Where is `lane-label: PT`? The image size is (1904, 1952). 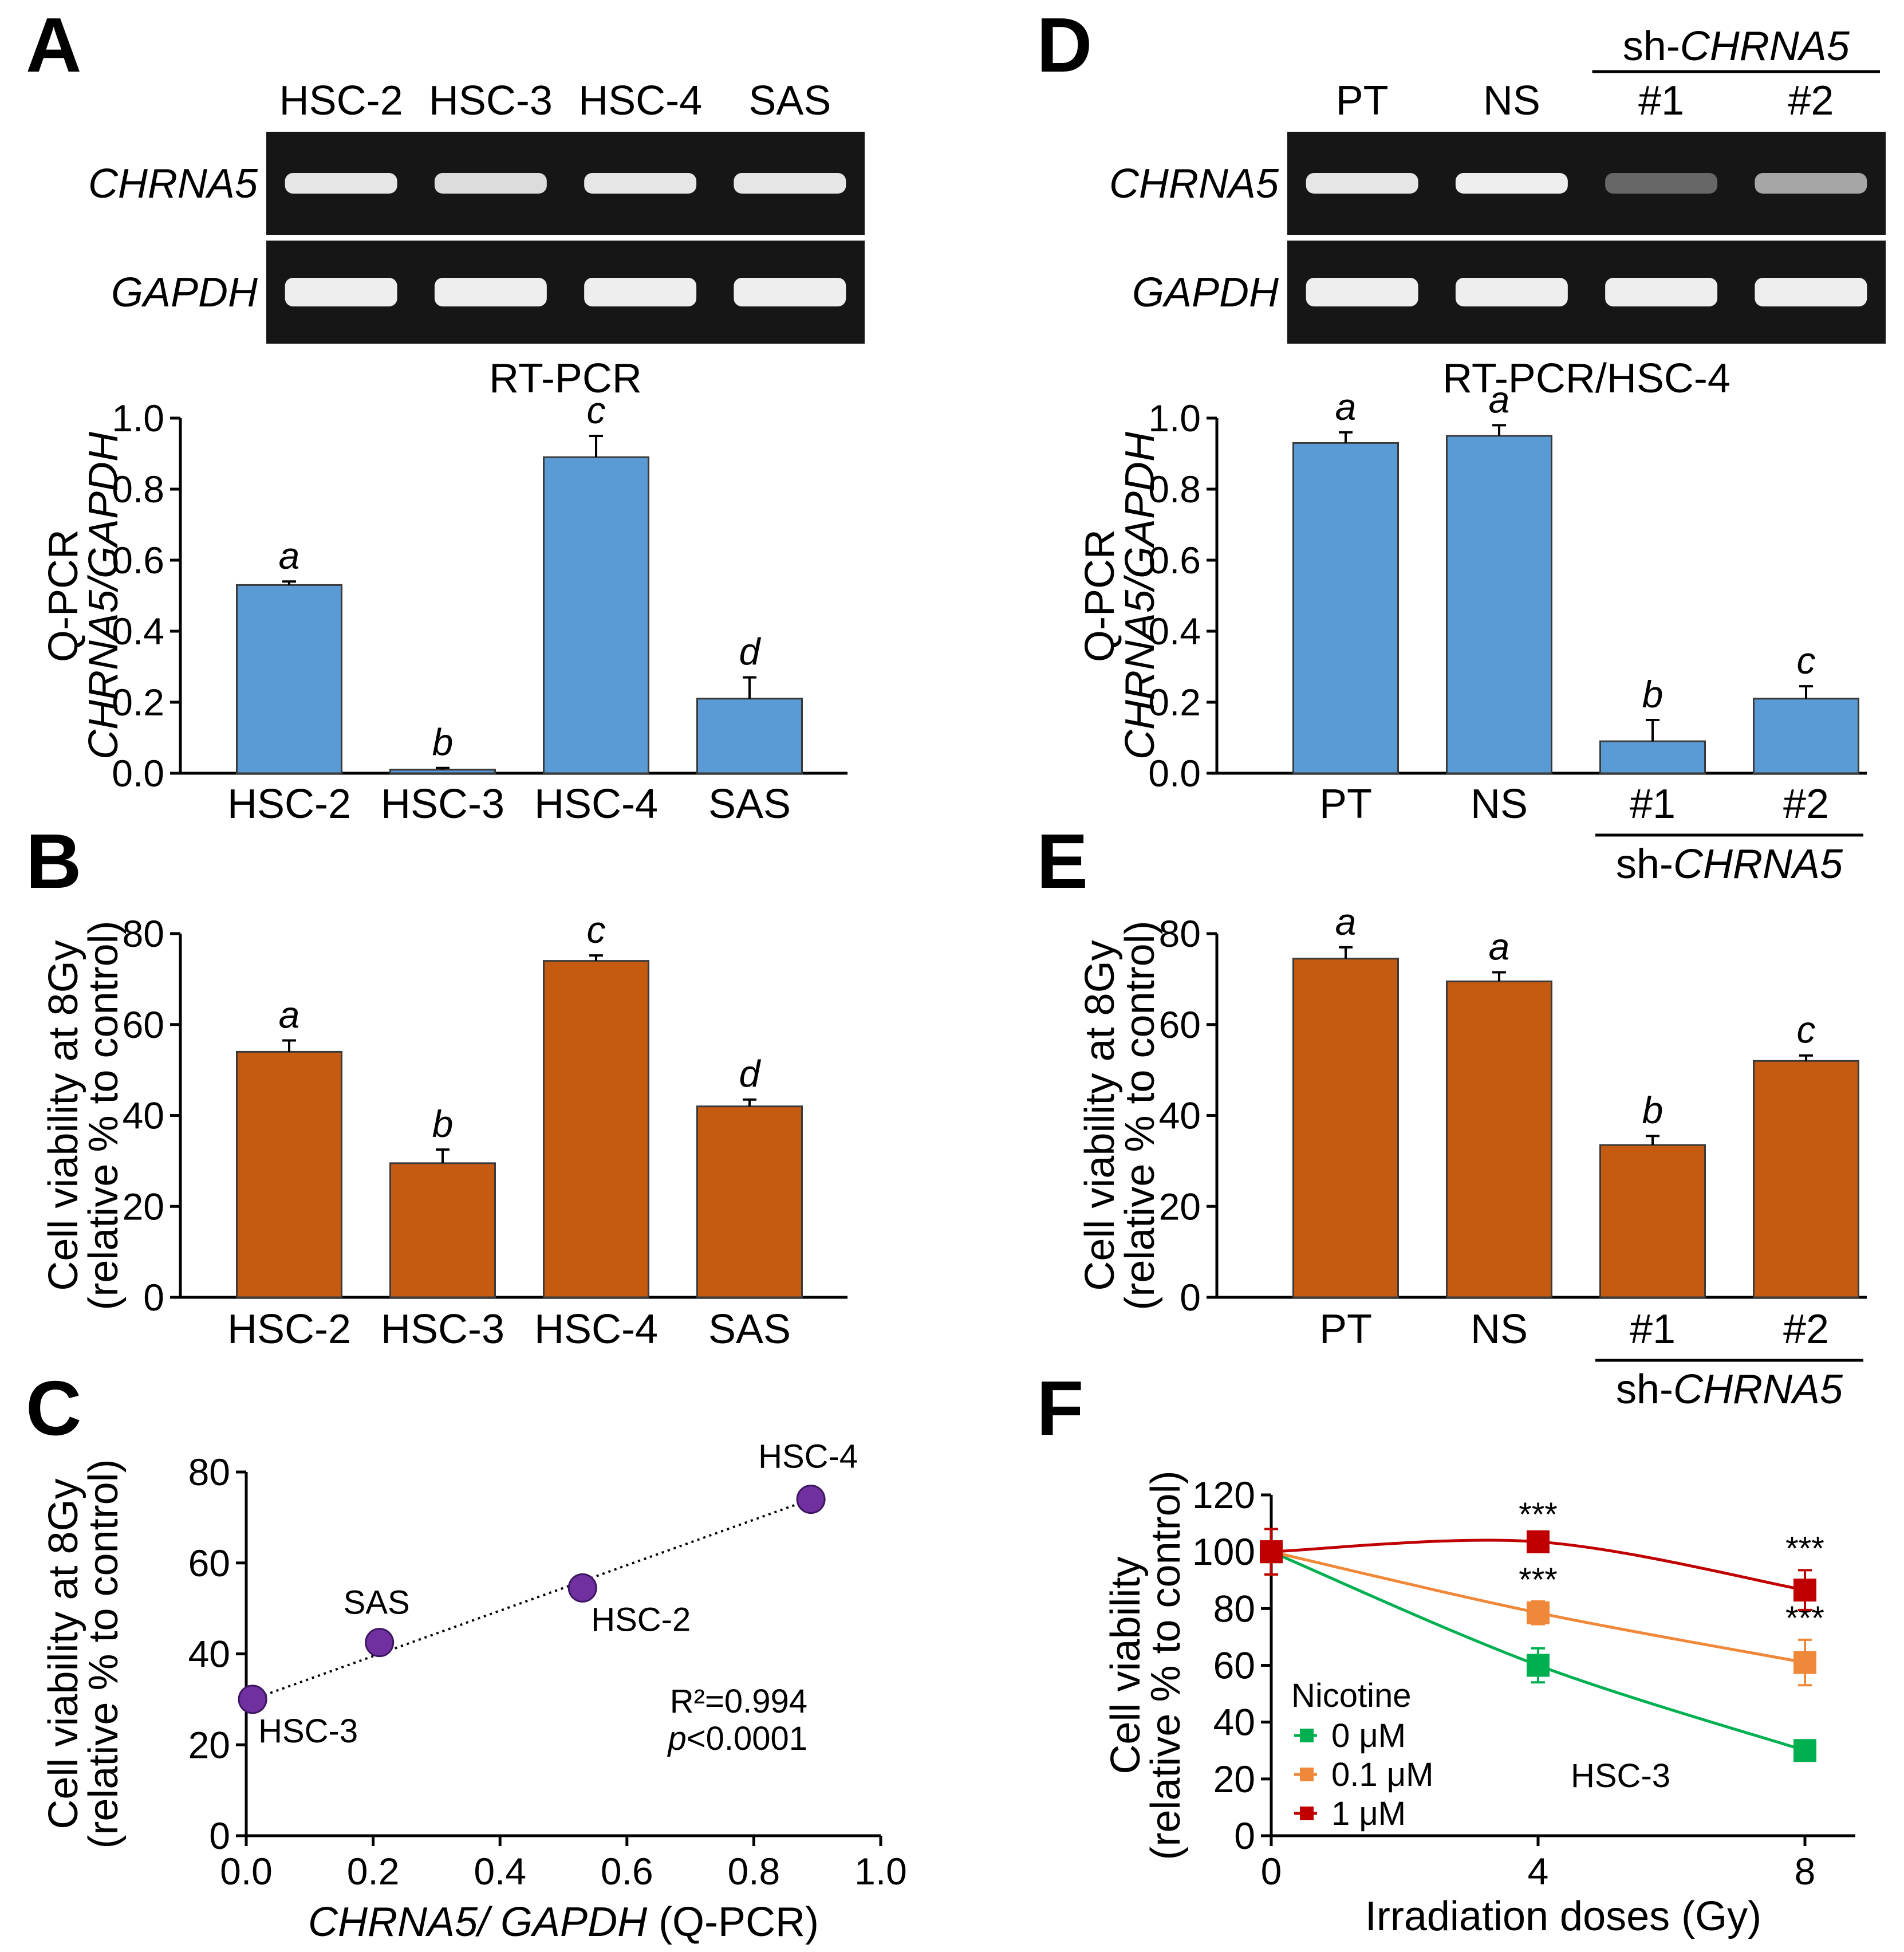
lane-label: PT is located at coordinates (1362, 101).